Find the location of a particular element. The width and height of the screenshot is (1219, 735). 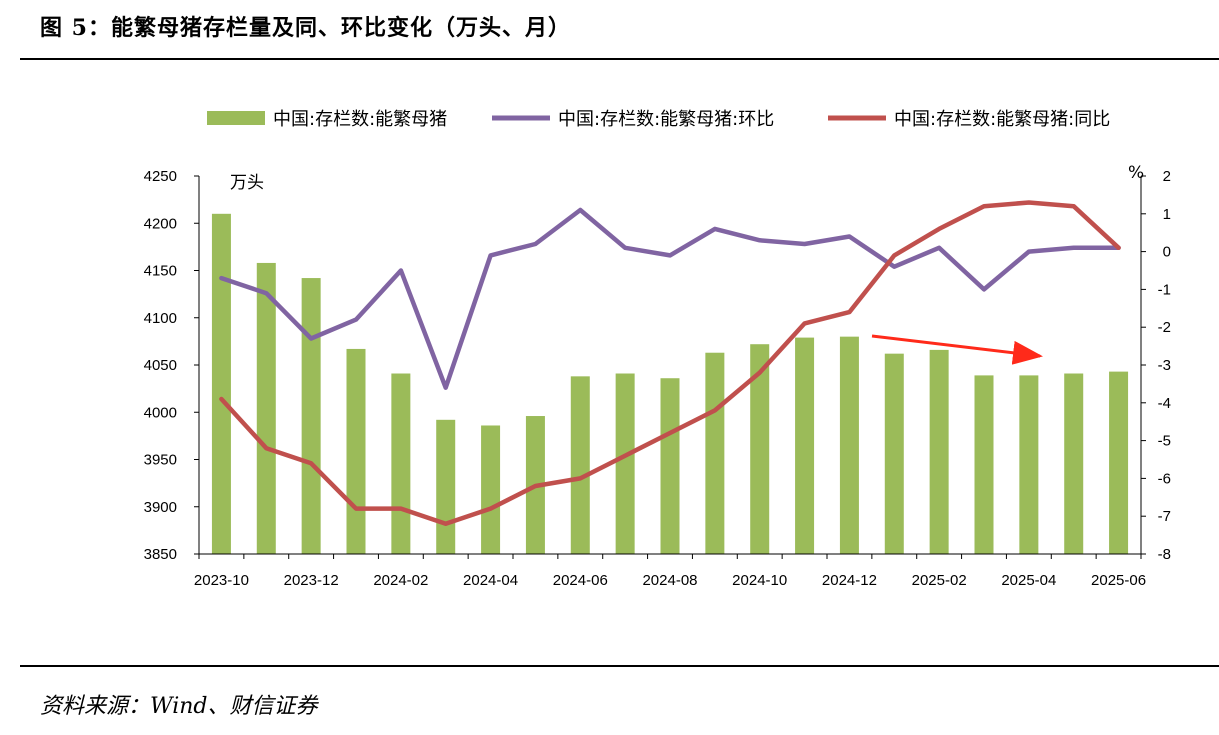

right-tick-label: -8 is located at coordinates (1164, 554).